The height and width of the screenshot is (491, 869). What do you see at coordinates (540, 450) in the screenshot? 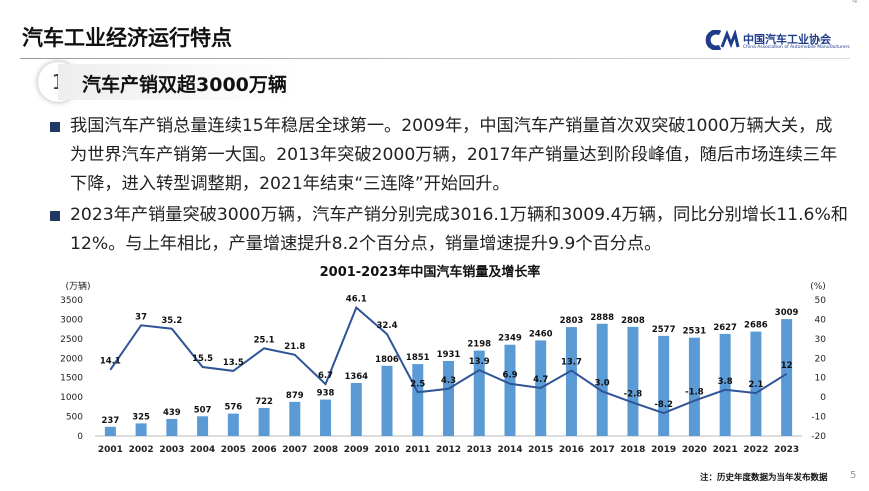
I see `x-tick-label: 2015` at bounding box center [540, 450].